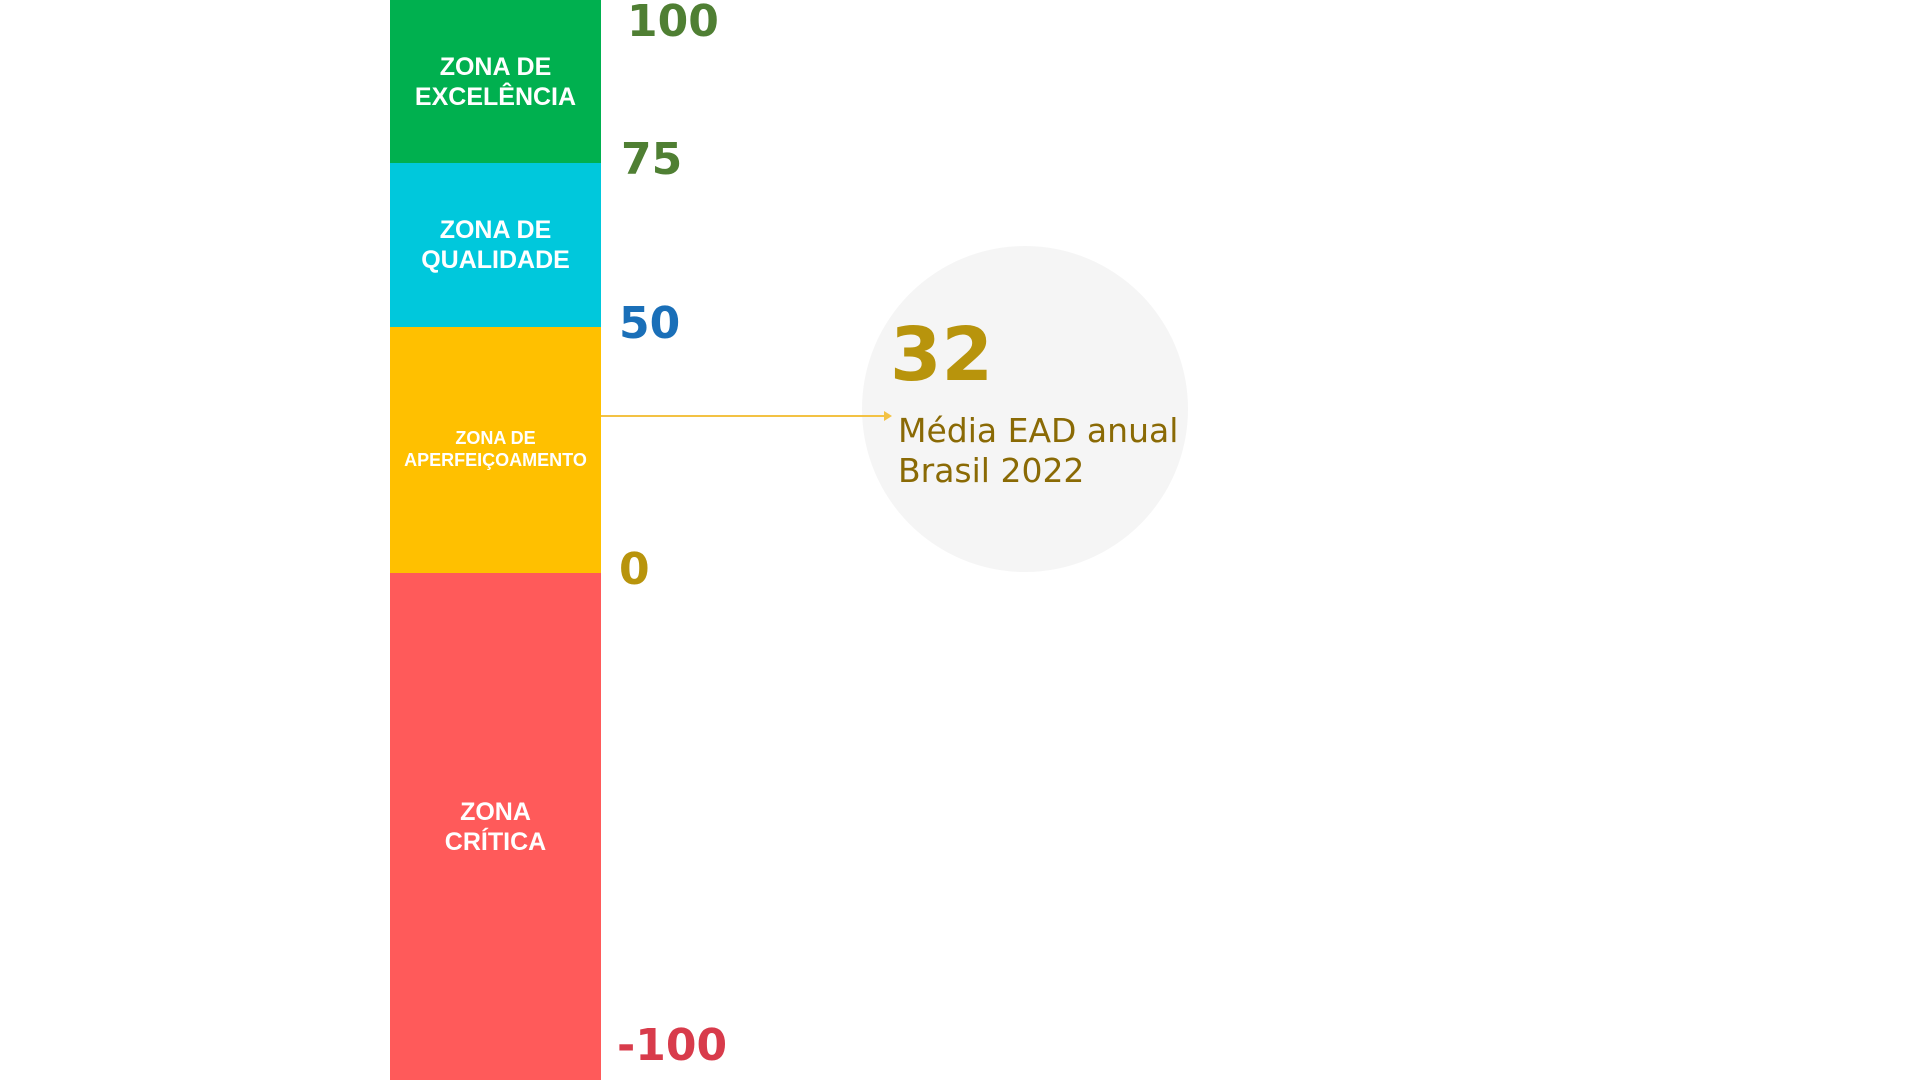 This screenshot has height=1080, width=1920. What do you see at coordinates (672, 1045) in the screenshot?
I see `tick-label: -100` at bounding box center [672, 1045].